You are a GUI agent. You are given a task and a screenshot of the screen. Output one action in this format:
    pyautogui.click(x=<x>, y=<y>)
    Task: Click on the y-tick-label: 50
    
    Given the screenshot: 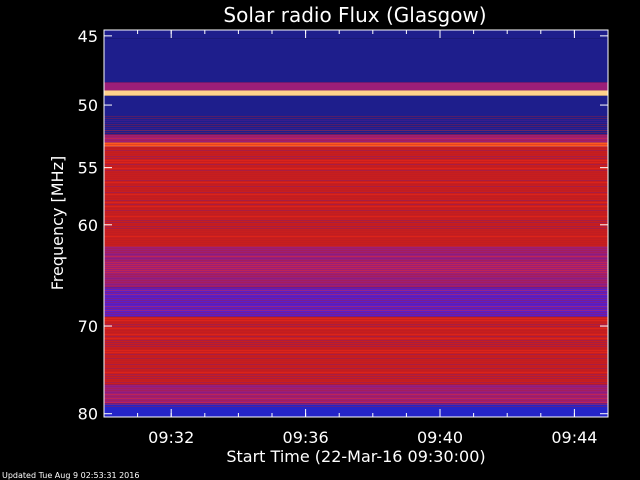 What is the action you would take?
    pyautogui.click(x=88, y=105)
    